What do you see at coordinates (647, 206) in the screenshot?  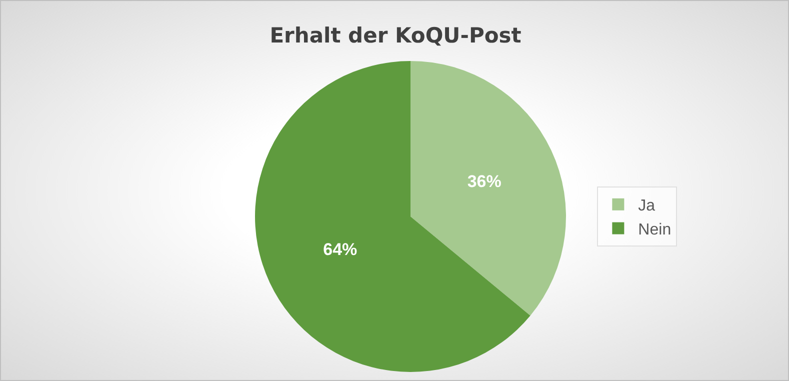 I see `legend-label: Ja` at bounding box center [647, 206].